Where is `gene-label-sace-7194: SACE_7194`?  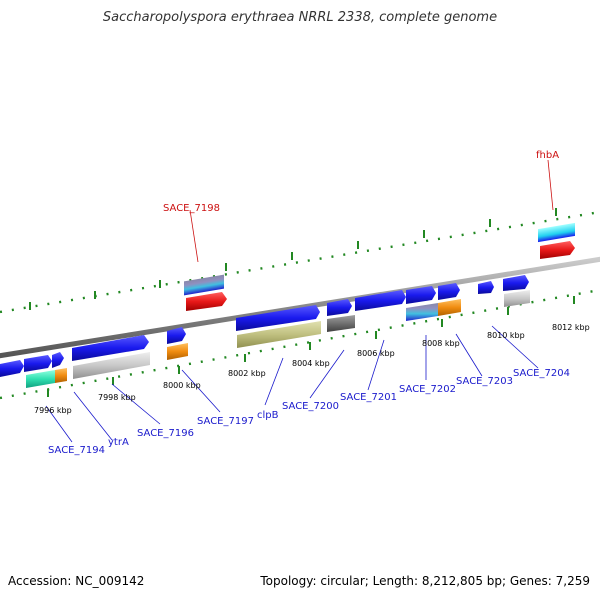
gene-label-sace-7194: SACE_7194 is located at coordinates (76, 450).